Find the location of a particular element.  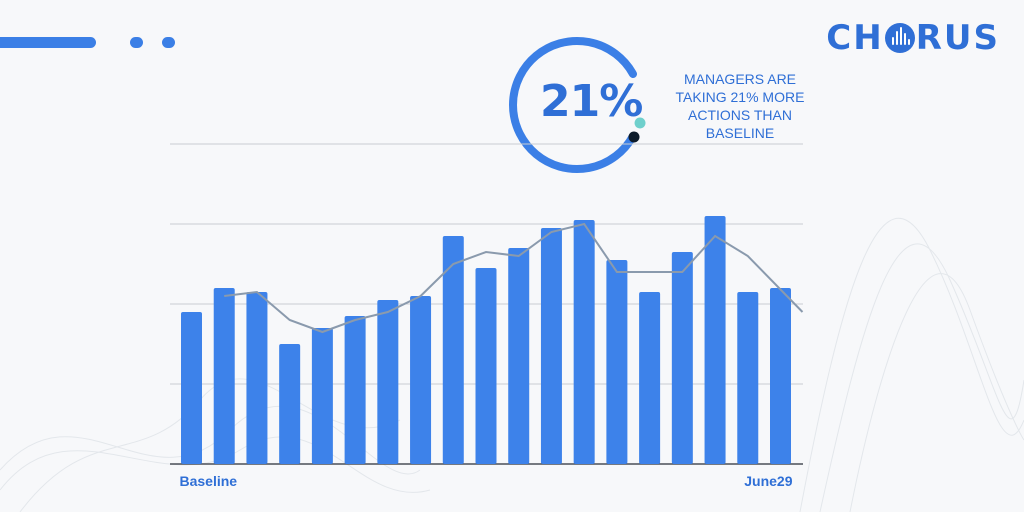

headline-percentage: 21% is located at coordinates (591, 101).